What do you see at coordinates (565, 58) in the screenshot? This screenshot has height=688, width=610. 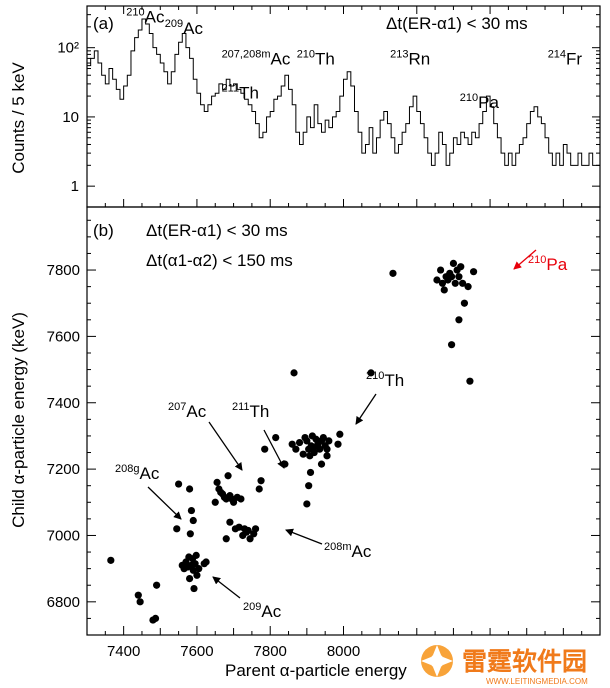 I see `panel-a-peak-label: 214Fr` at bounding box center [565, 58].